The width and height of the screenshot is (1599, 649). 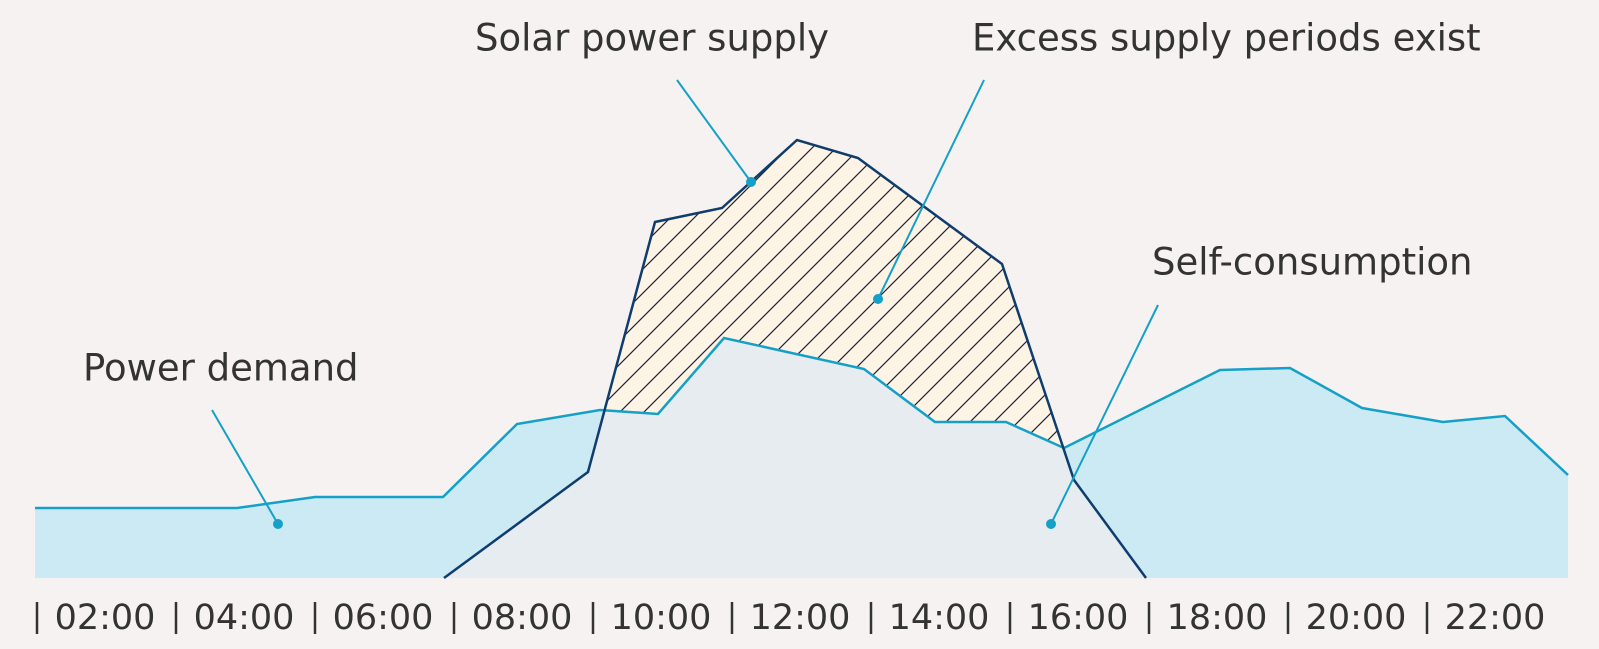 What do you see at coordinates (661, 618) in the screenshot?
I see `time-label: 10:00` at bounding box center [661, 618].